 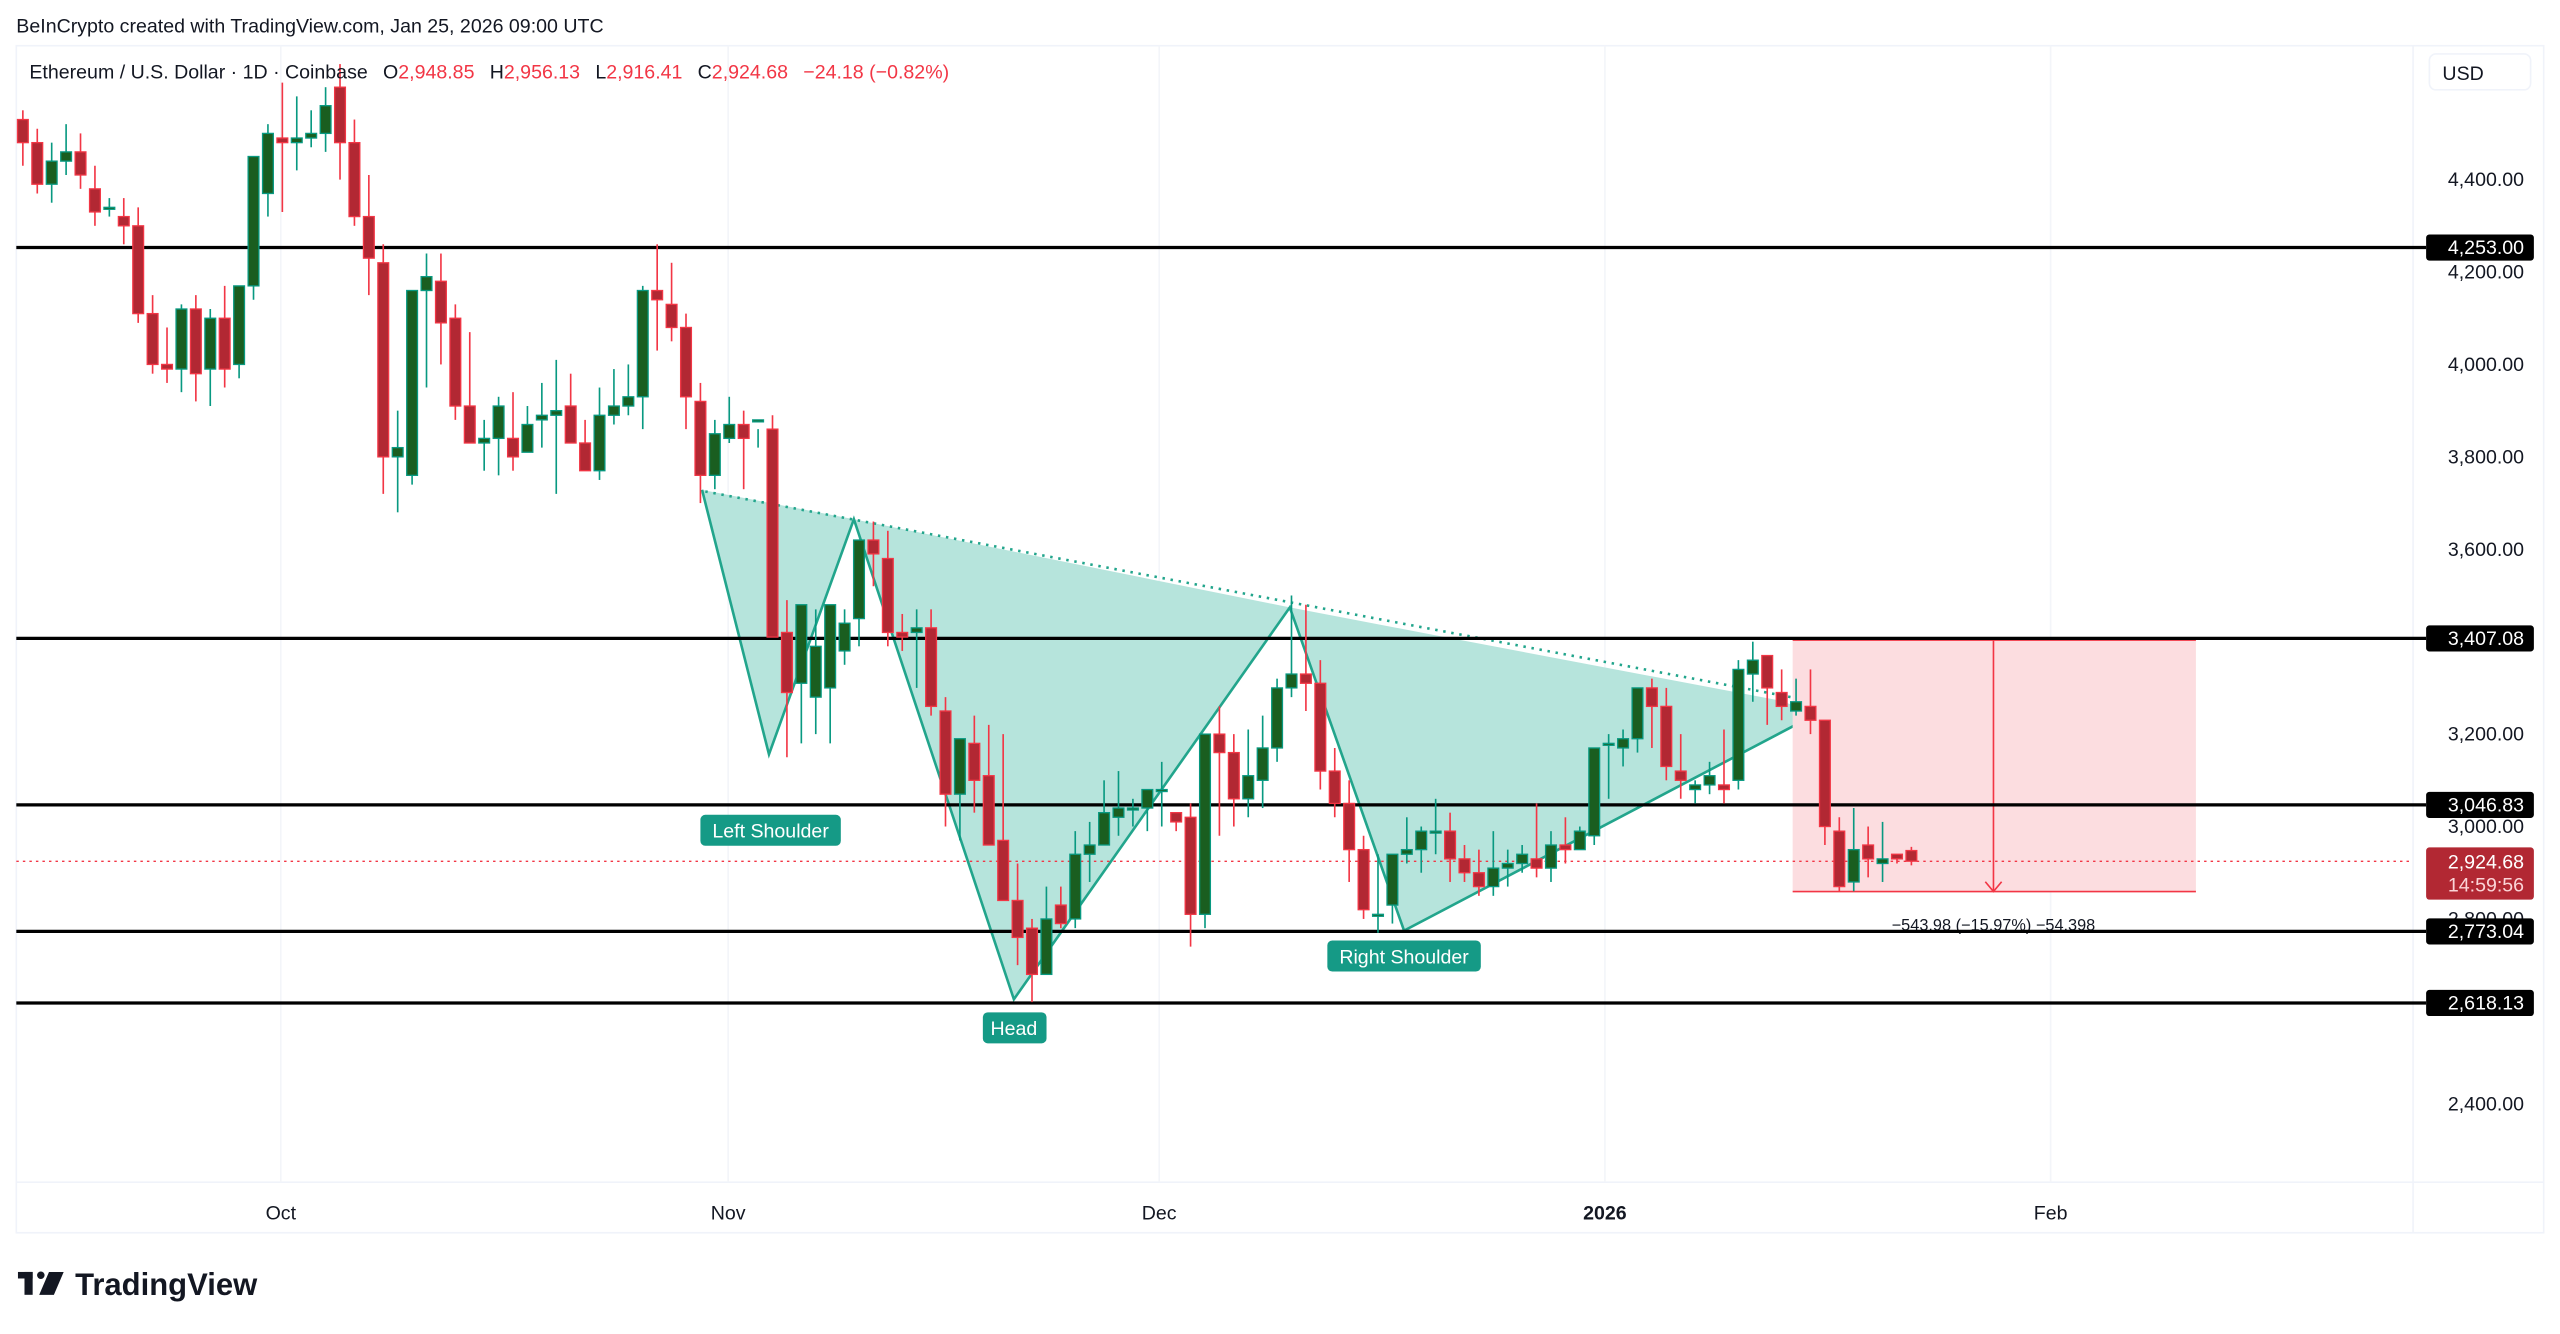 I want to click on label-left-shoulder: Left Shoulder, so click(x=770, y=830).